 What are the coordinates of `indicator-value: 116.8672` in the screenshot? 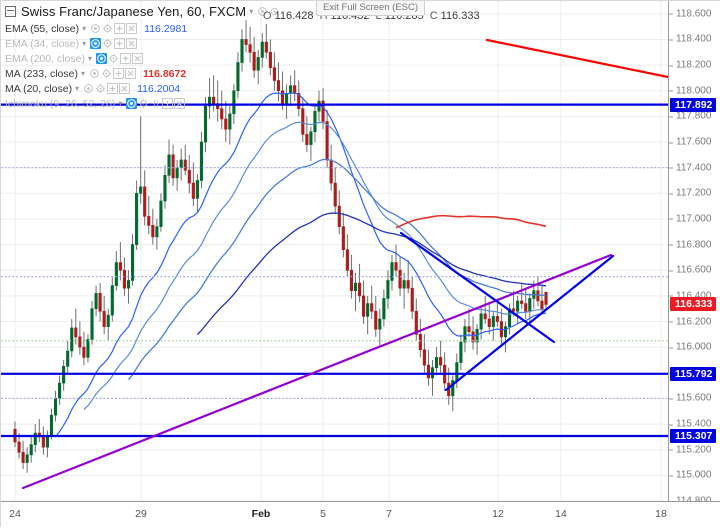 It's located at (164, 73).